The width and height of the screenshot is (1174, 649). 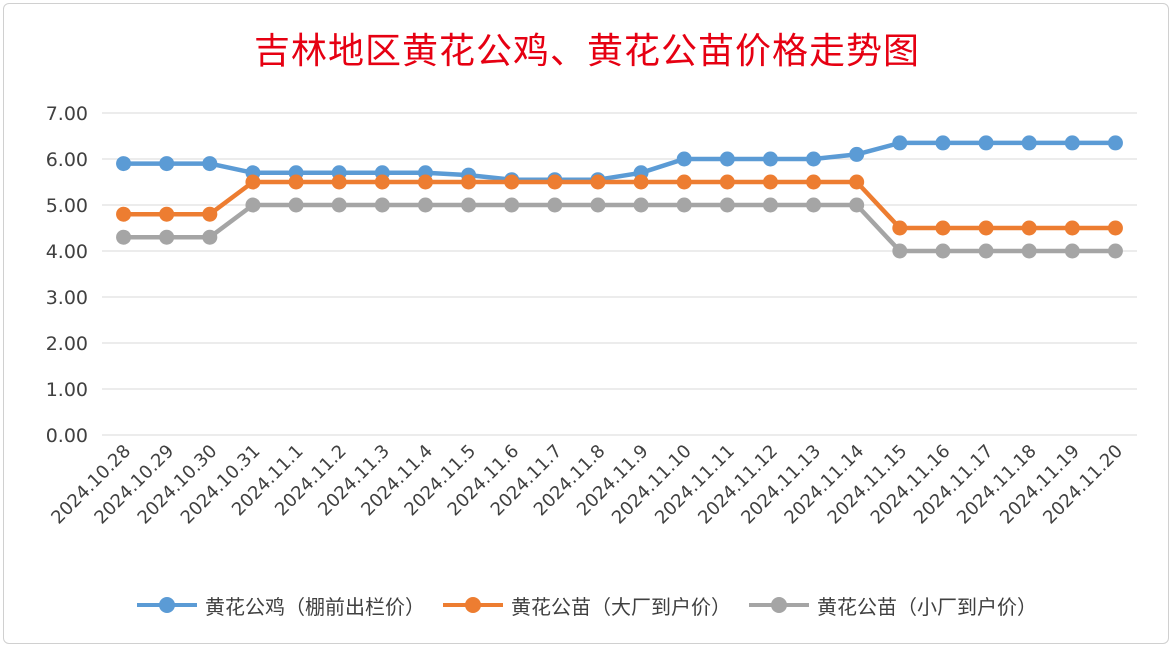 What do you see at coordinates (586, 51) in the screenshot?
I see `chart-title: 吉林地区黄花公鸡、黄花公苗价格走势图` at bounding box center [586, 51].